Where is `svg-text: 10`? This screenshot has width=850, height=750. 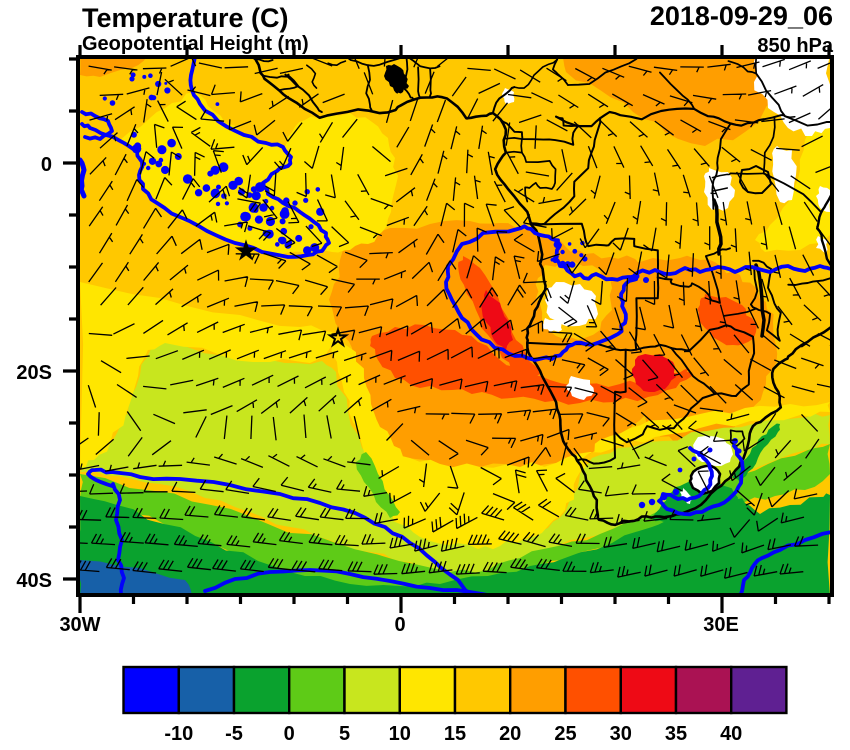 svg-text: 10 is located at coordinates (400, 734).